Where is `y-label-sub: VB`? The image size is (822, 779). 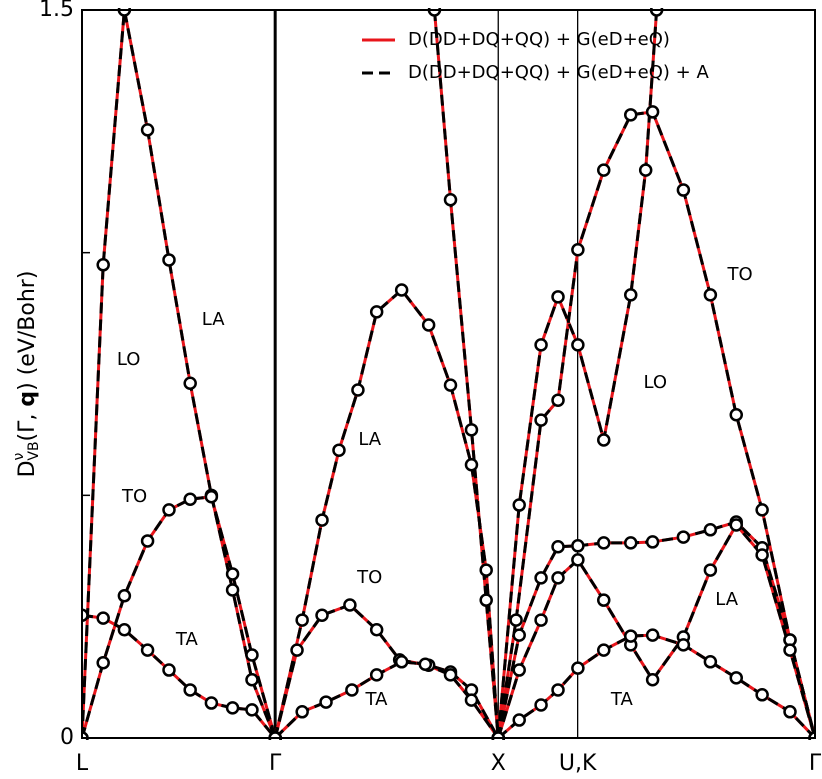 y-label-sub: VB is located at coordinates (34, 450).